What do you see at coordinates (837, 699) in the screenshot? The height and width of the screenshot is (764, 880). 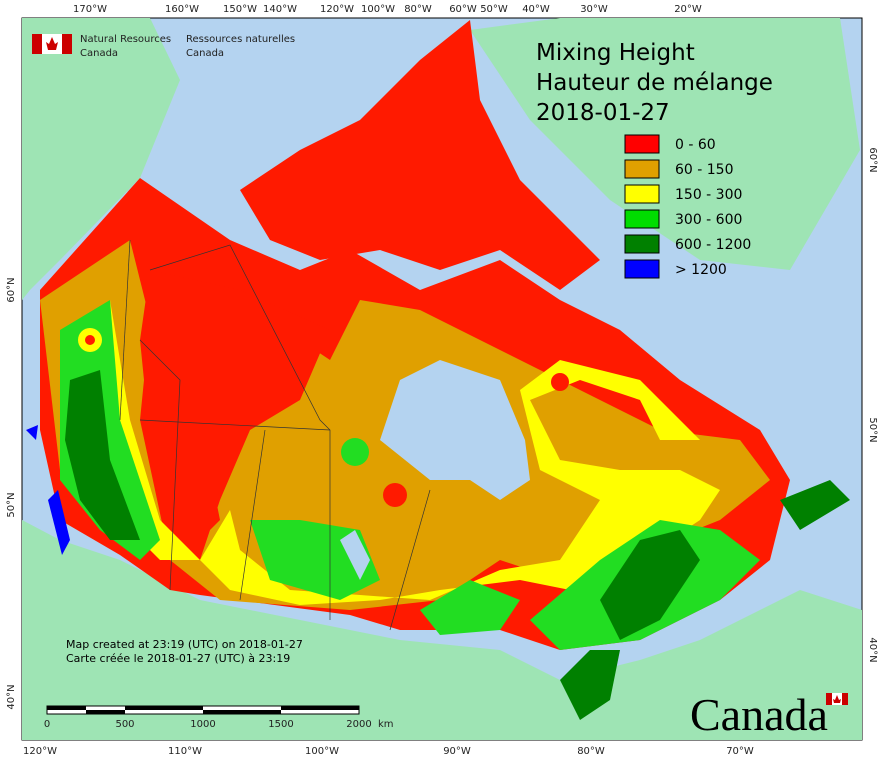 I see `flag-wordmark` at bounding box center [837, 699].